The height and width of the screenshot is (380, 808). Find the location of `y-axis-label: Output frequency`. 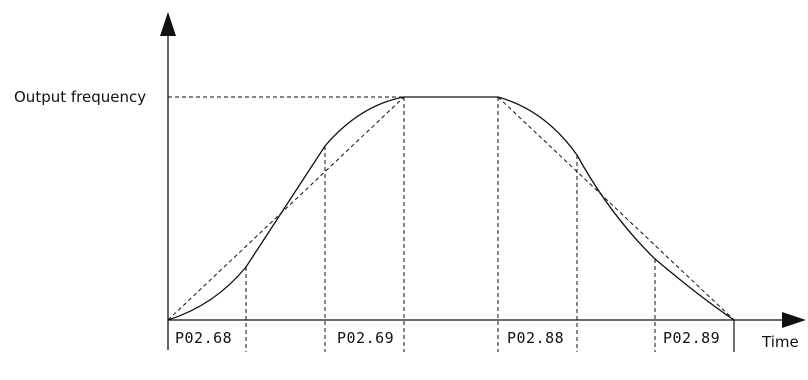

y-axis-label: Output frequency is located at coordinates (80, 97).